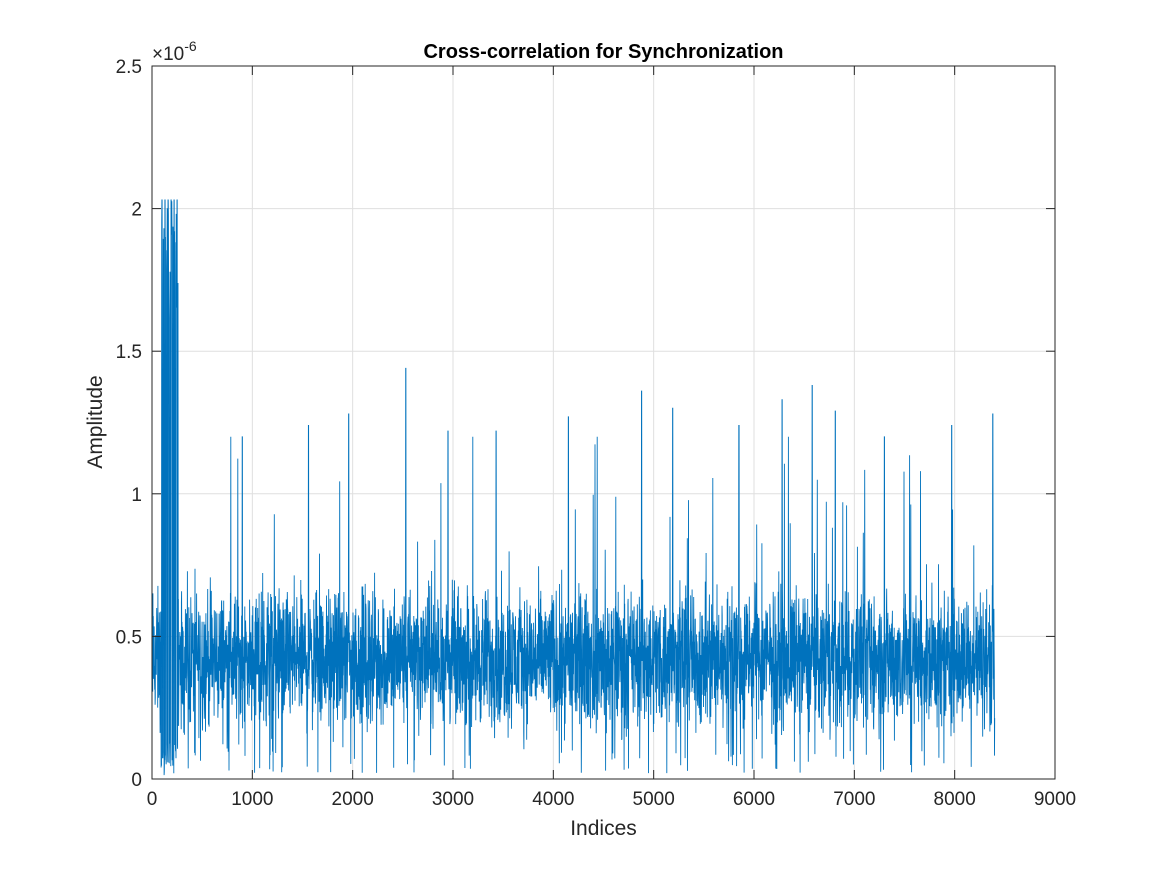  Describe the element at coordinates (136, 495) in the screenshot. I see `y-tick-label: 1` at that location.